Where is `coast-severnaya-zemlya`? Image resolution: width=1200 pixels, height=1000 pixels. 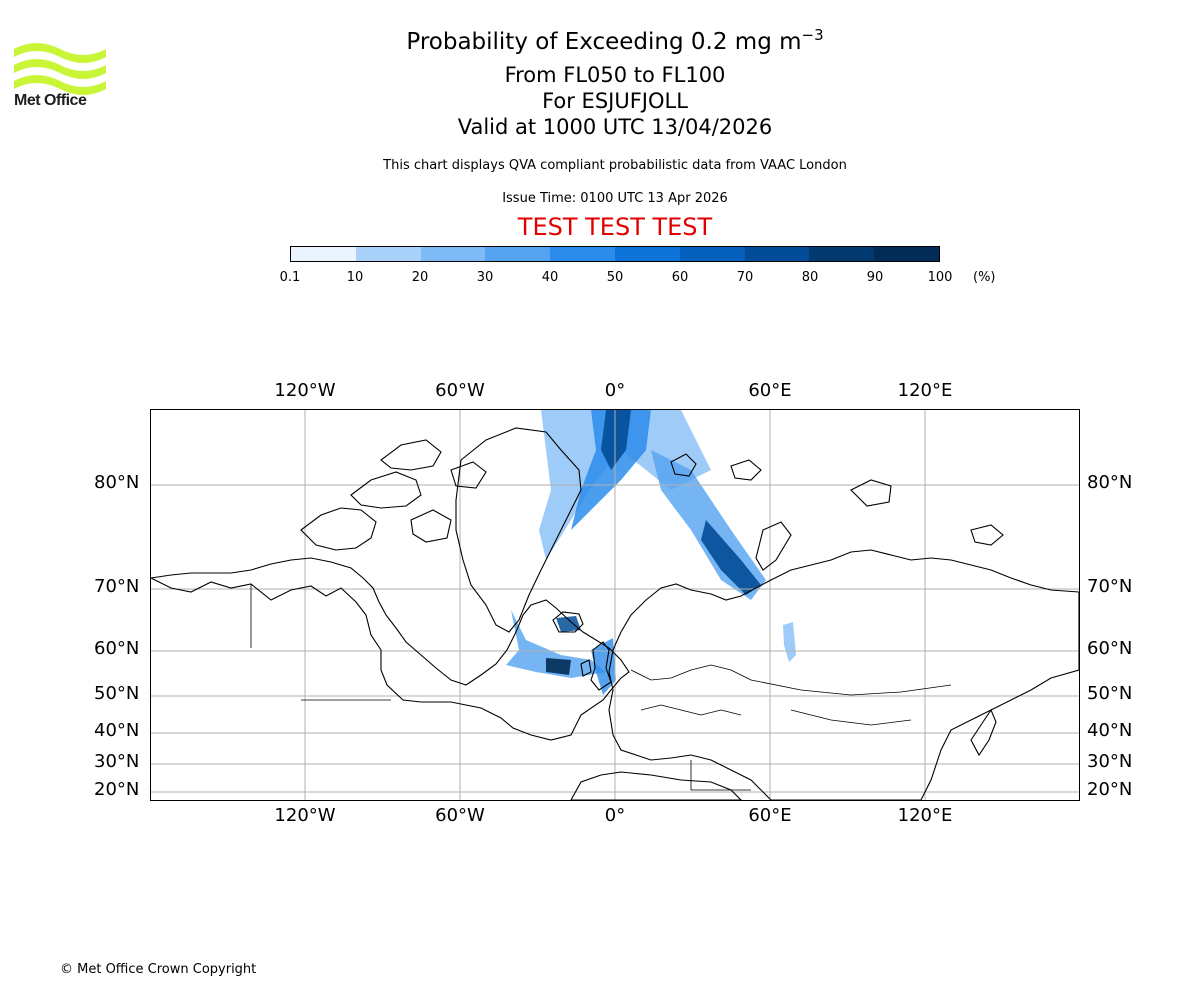 coast-severnaya-zemlya is located at coordinates (871, 493).